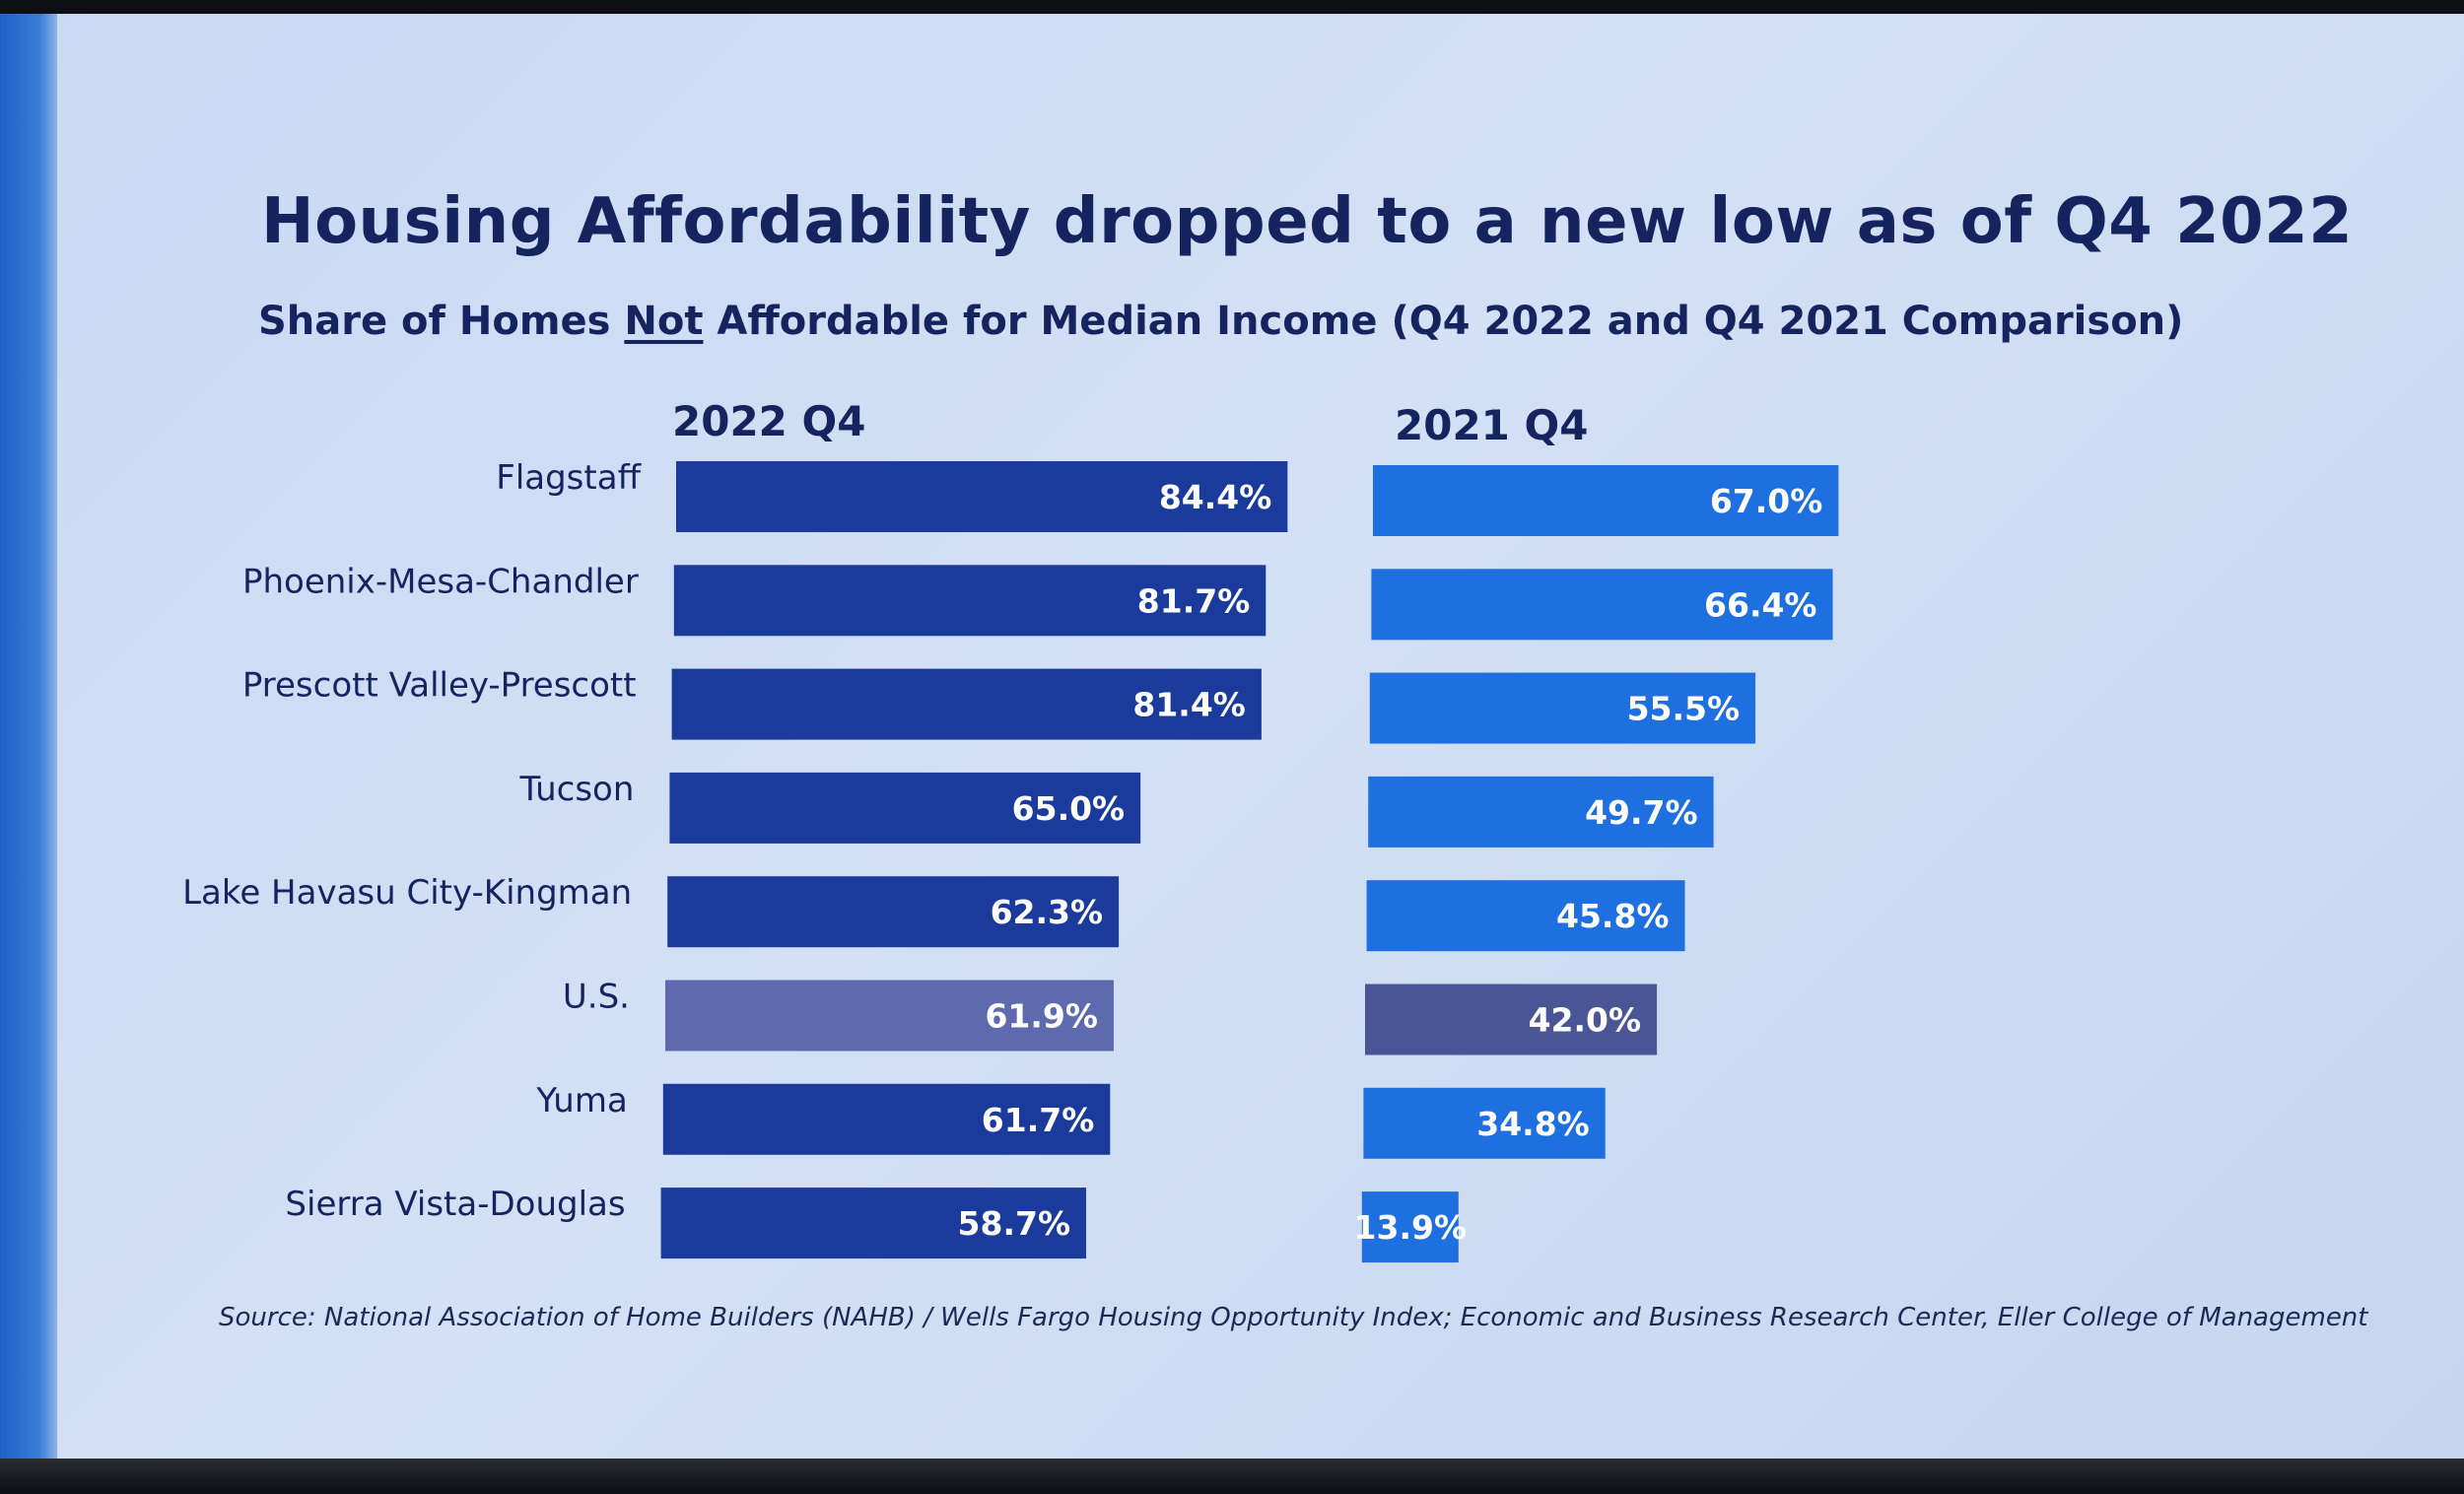 This screenshot has height=1494, width=2464. Describe the element at coordinates (1533, 1124) in the screenshot. I see `bar-label-2-7: 34.8%` at that location.